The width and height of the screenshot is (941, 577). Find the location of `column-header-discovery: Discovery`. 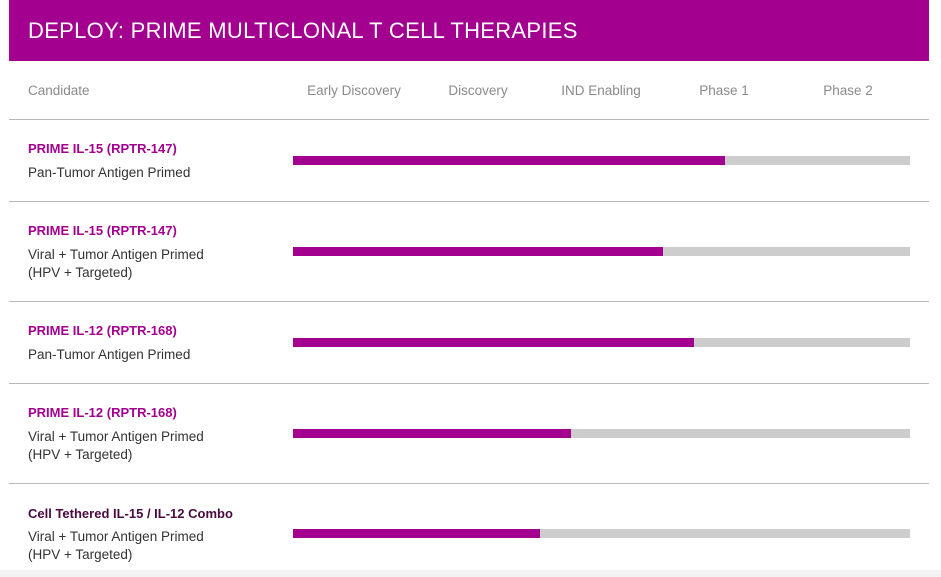

column-header-discovery: Discovery is located at coordinates (478, 90).